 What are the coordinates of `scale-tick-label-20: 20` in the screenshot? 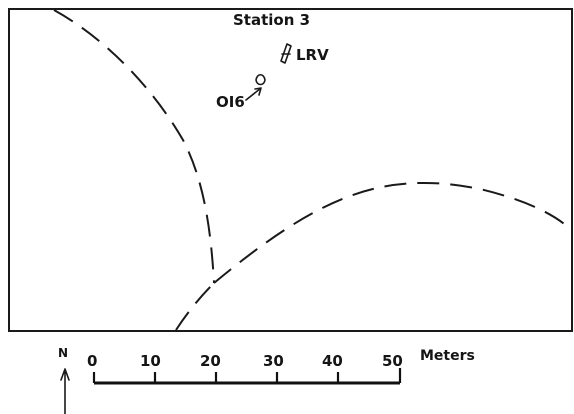 It's located at (210, 361).